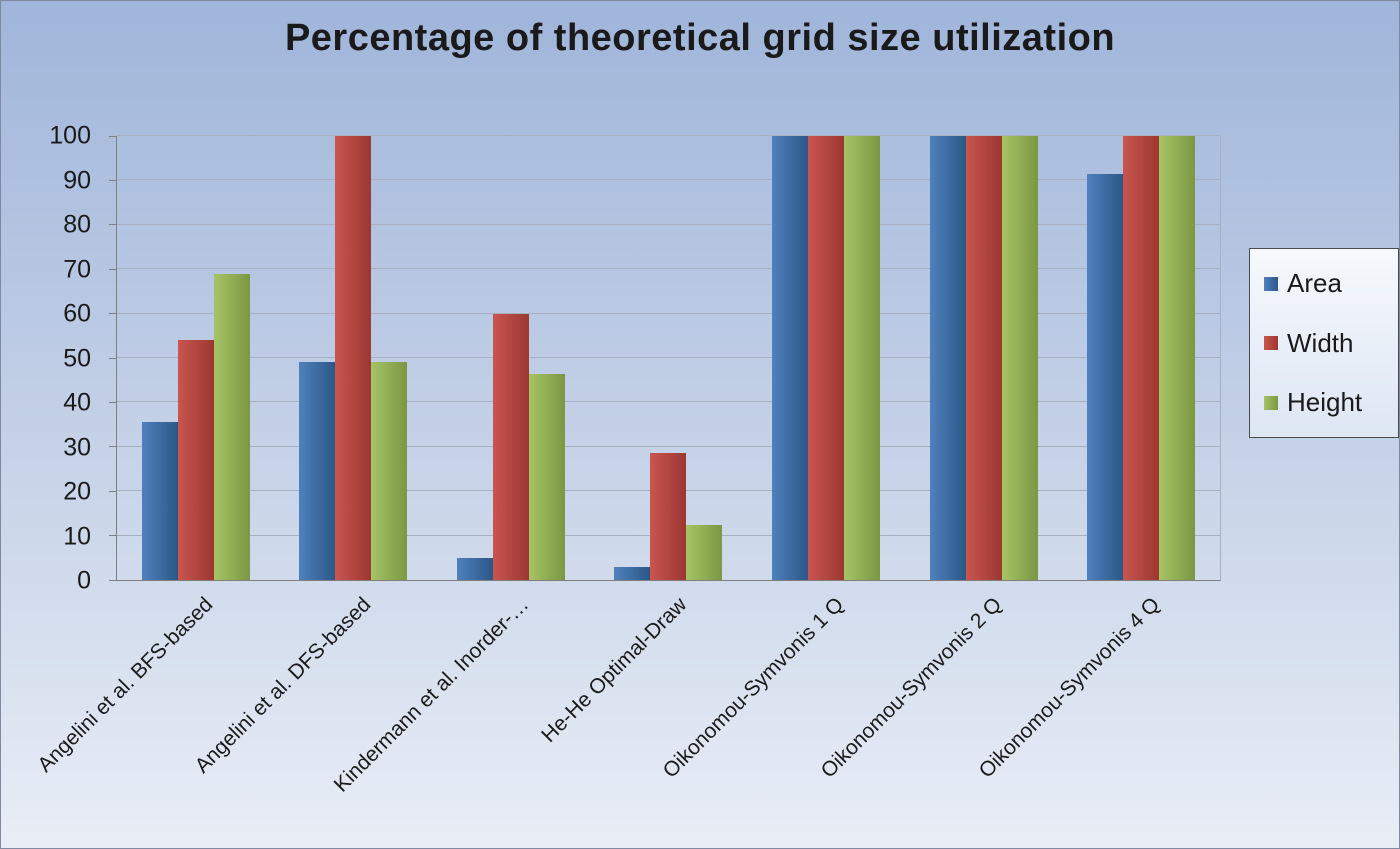 This screenshot has height=849, width=1400. I want to click on legend-item-width: Width, so click(1324, 343).